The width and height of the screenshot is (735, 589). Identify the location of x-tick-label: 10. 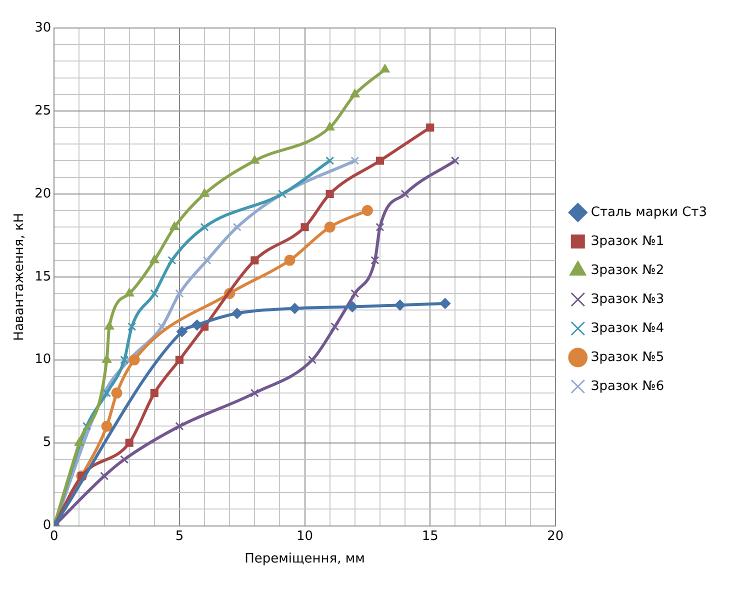
(305, 536).